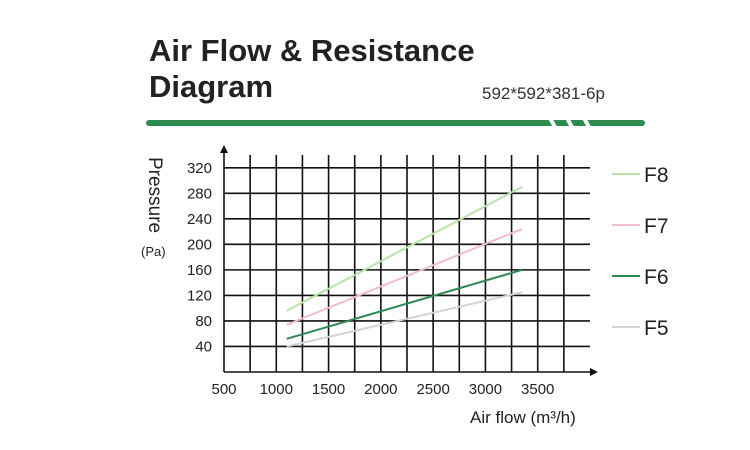  Describe the element at coordinates (432, 389) in the screenshot. I see `x-tick-label: 2500` at that location.